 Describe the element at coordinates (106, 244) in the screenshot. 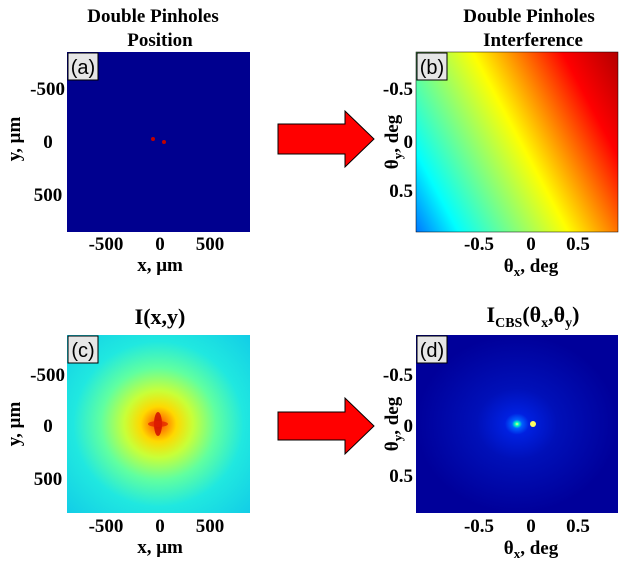

I see `panel-a-xtick-1: -500` at that location.